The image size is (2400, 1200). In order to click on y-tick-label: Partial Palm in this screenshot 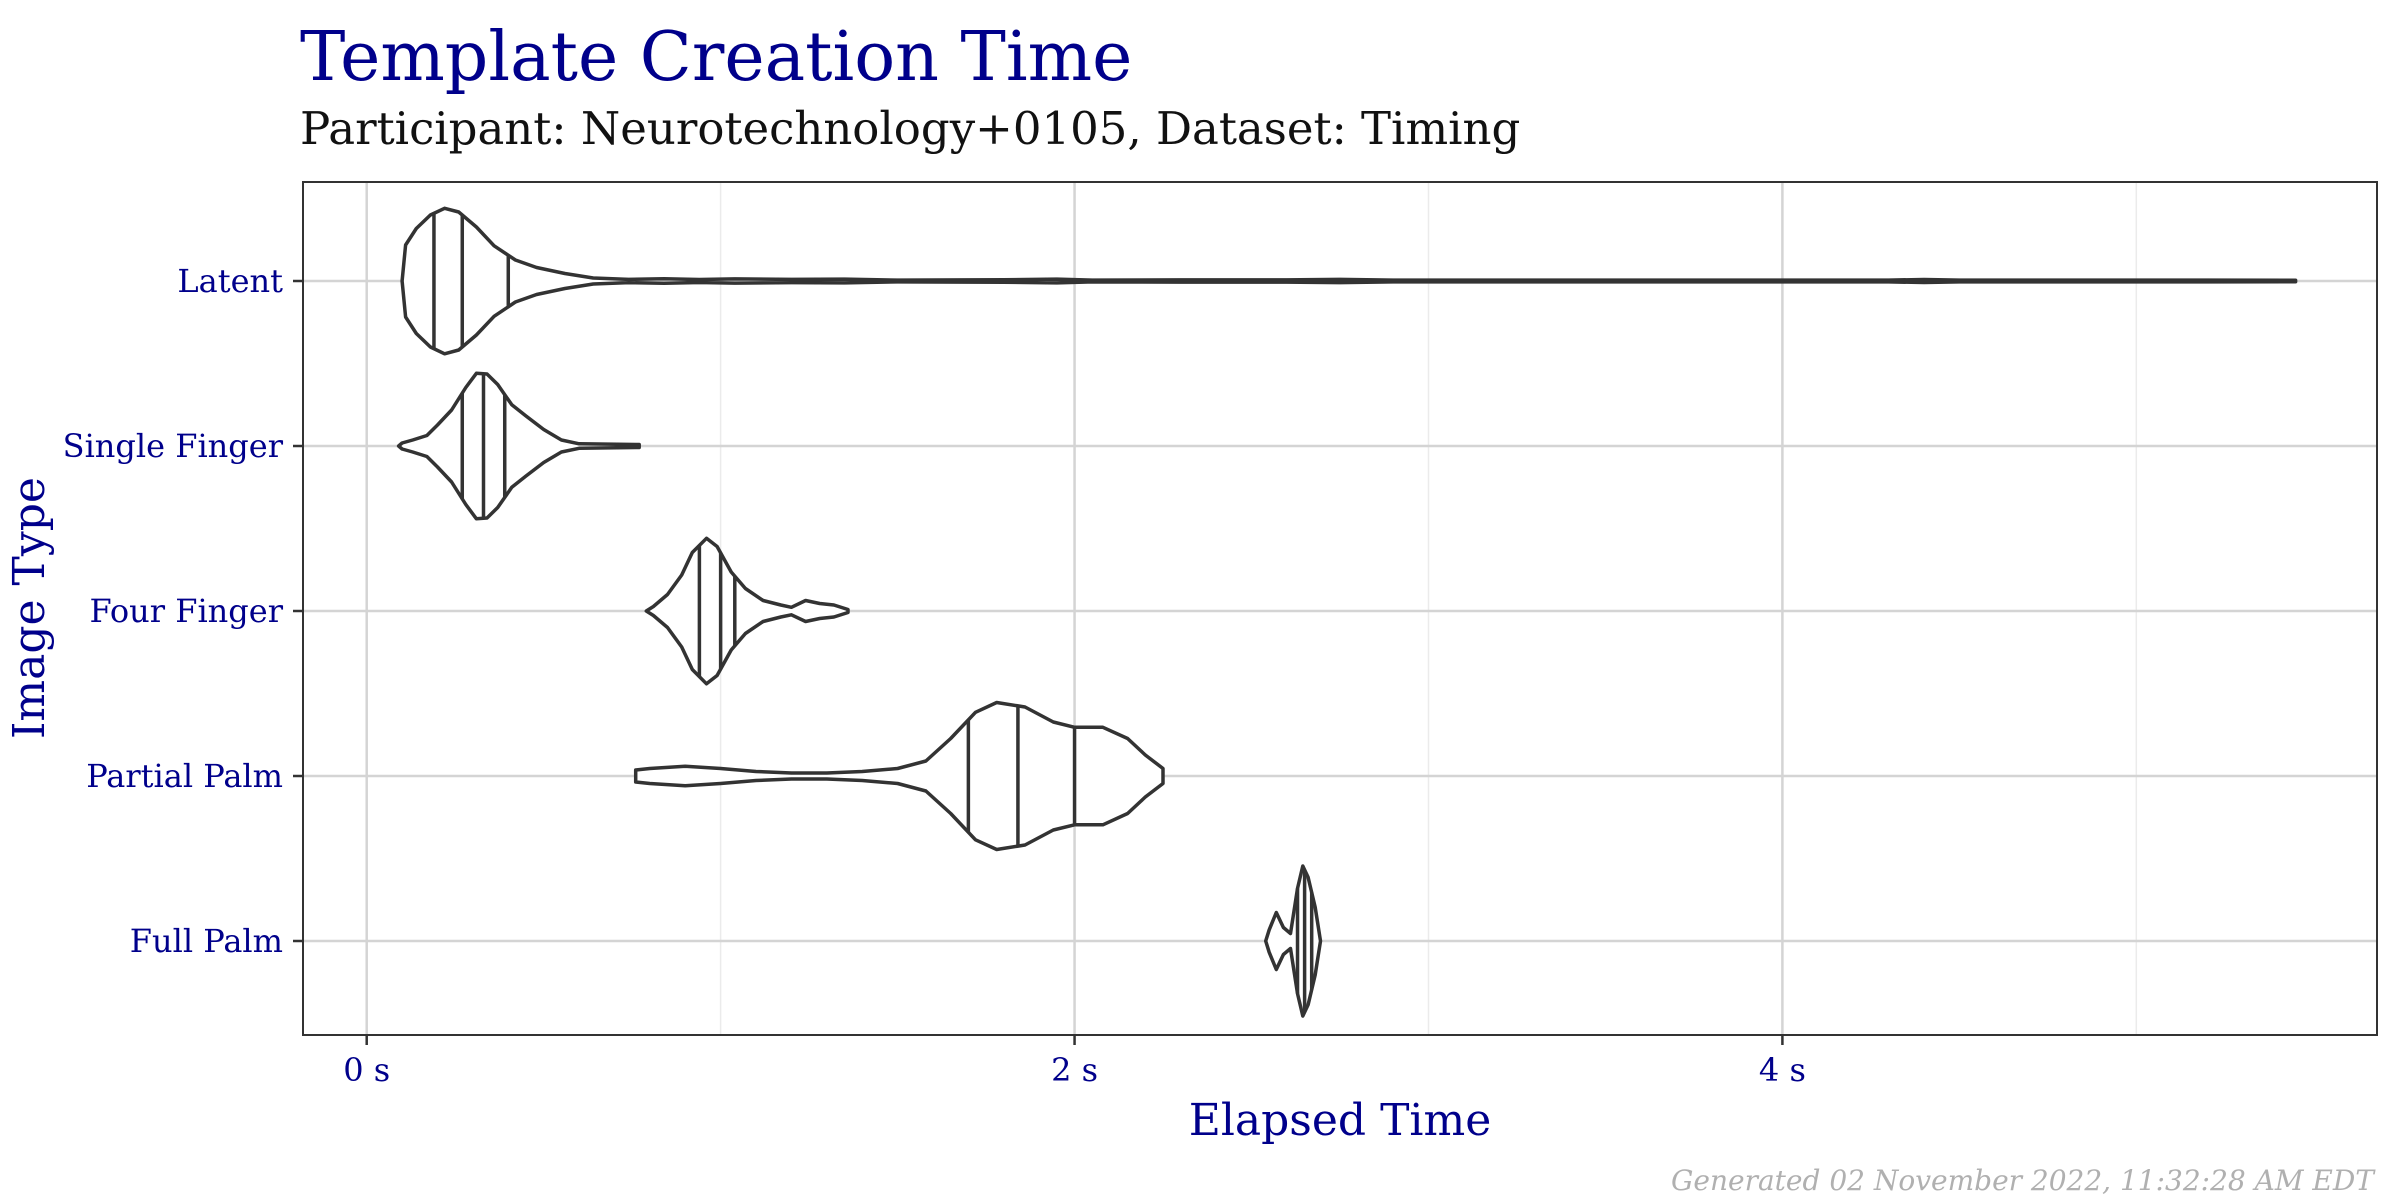, I will do `click(184, 776)`.